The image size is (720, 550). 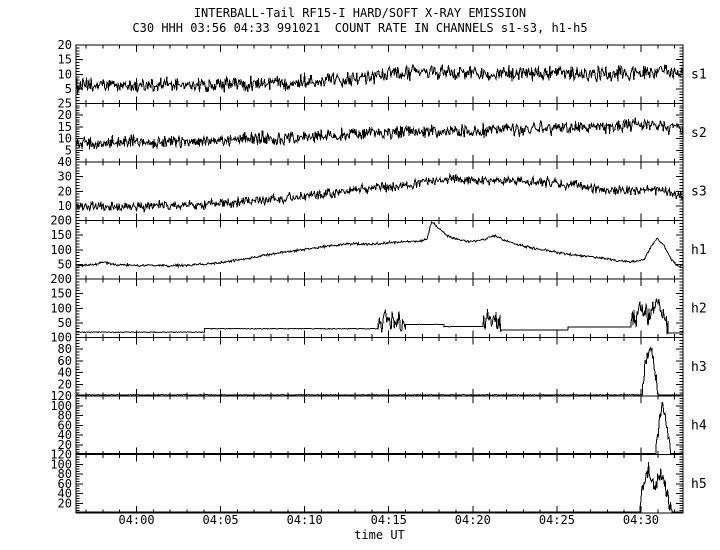 What do you see at coordinates (65, 115) in the screenshot?
I see `ytick-label-s2-20: 20` at bounding box center [65, 115].